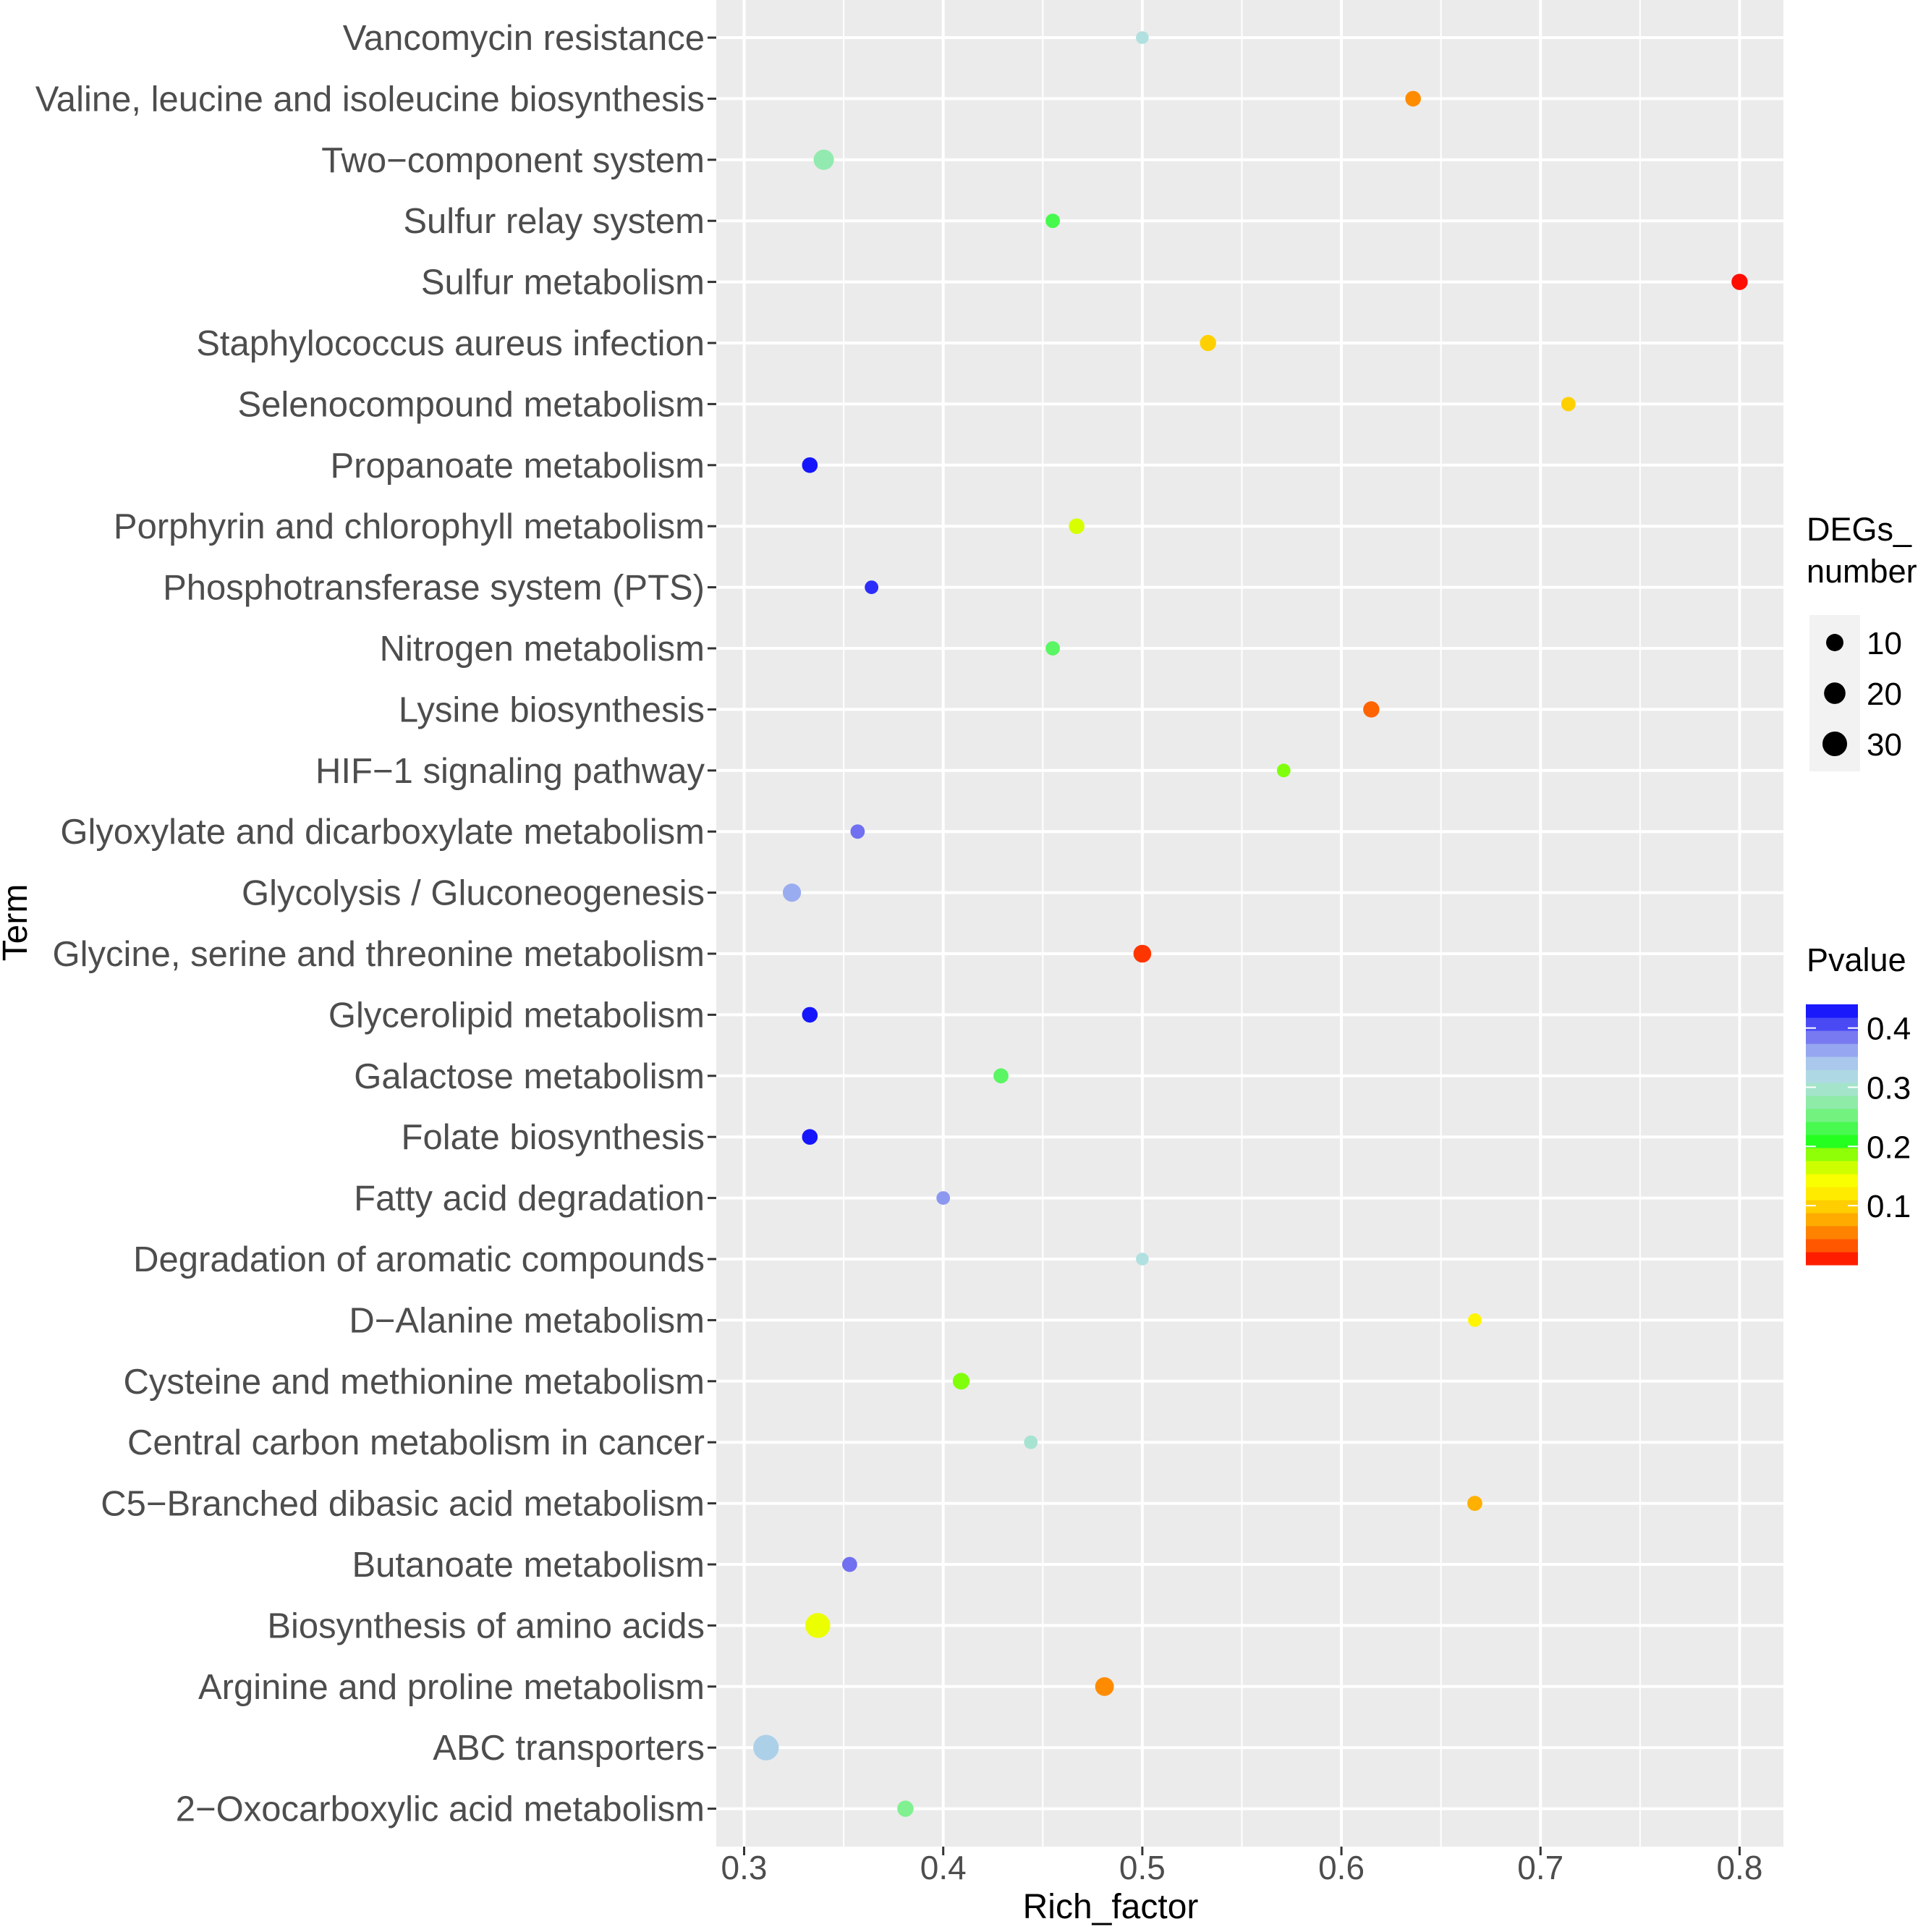 The width and height of the screenshot is (1931, 1932). Describe the element at coordinates (416, 1442) in the screenshot. I see `term-label: Central carbon metabolism in cancer` at that location.